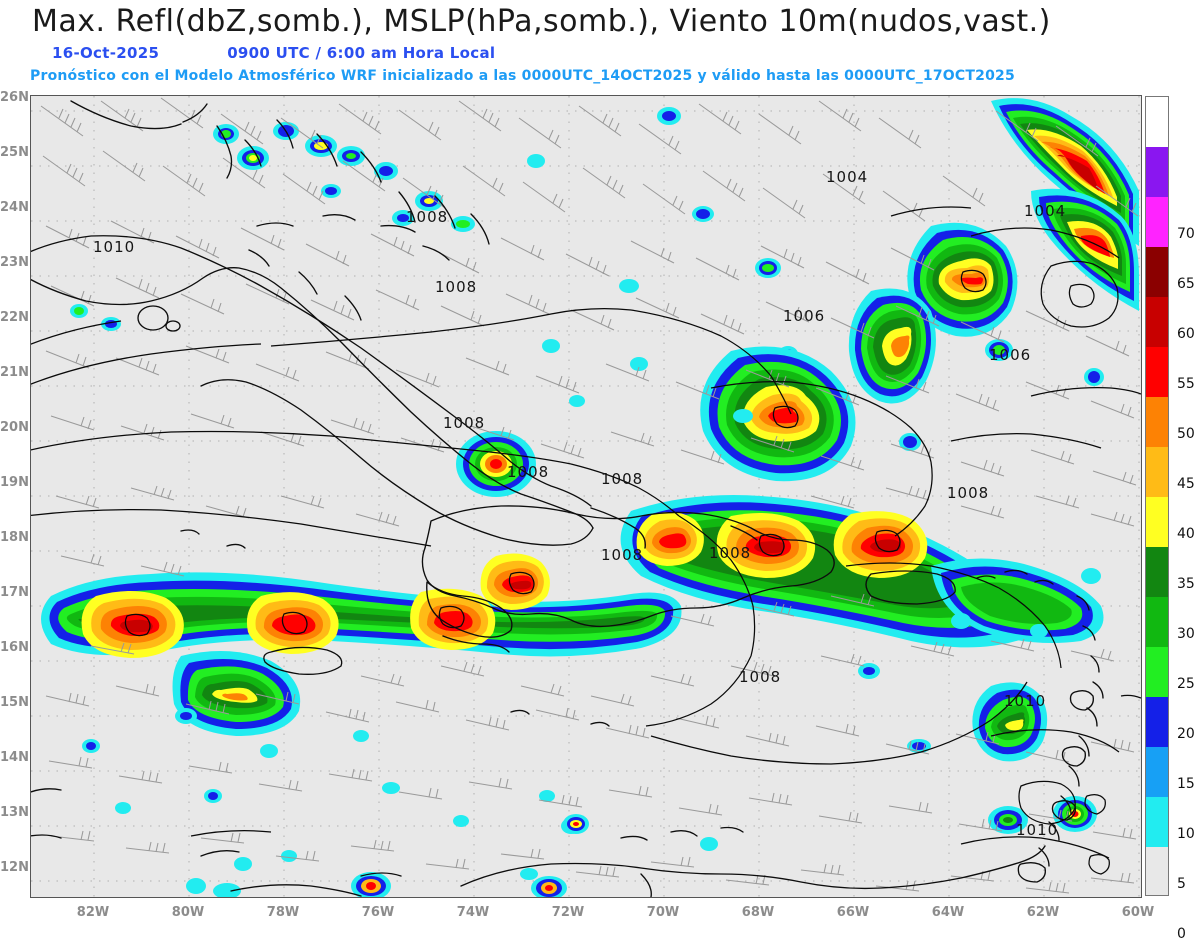 This screenshot has width=1200, height=942. Describe the element at coordinates (378, 912) in the screenshot. I see `x-tick-label: 76W` at that location.